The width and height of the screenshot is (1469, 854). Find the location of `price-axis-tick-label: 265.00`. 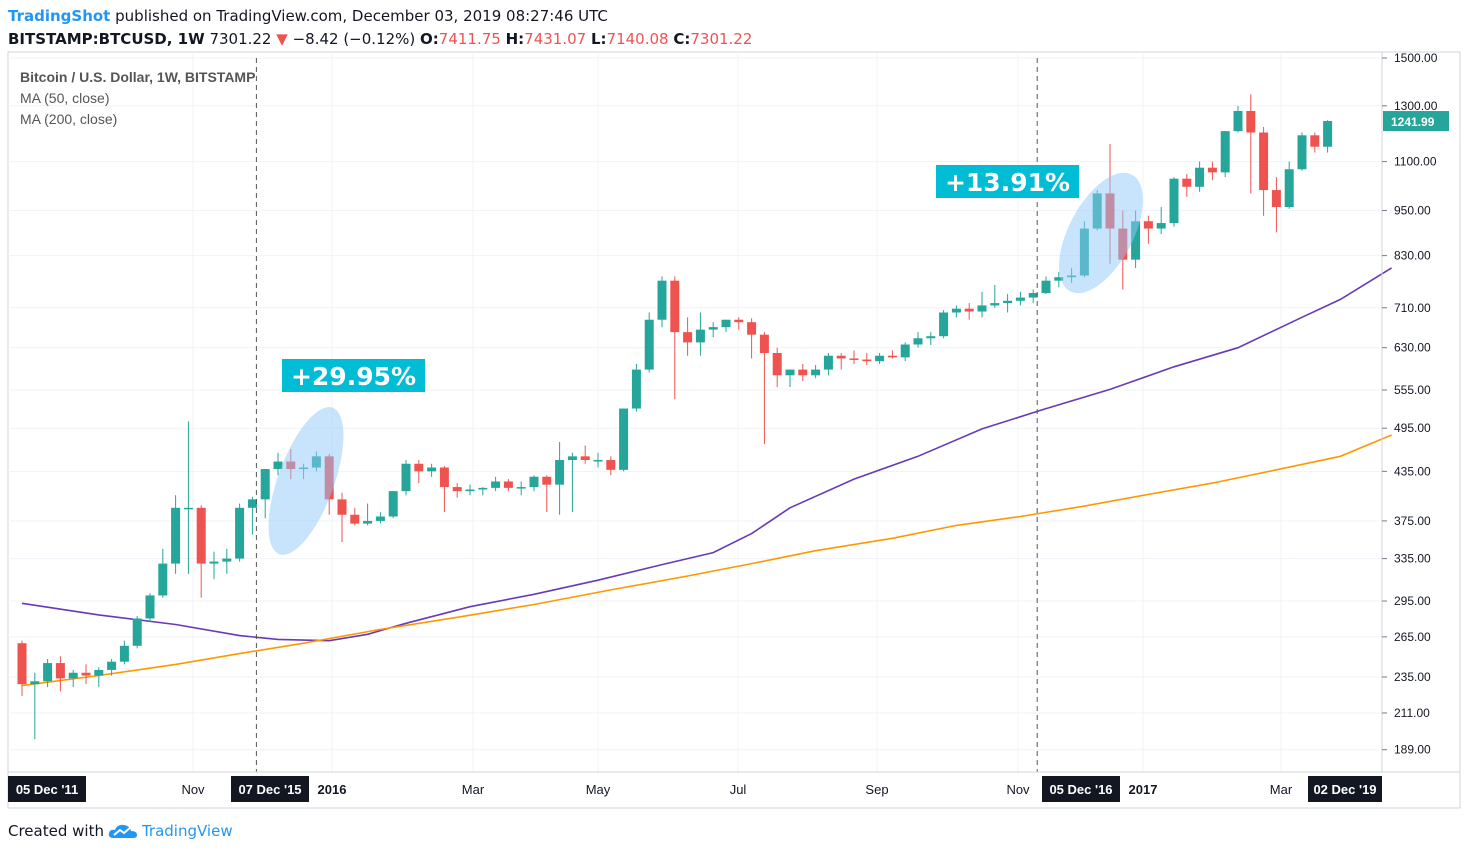

price-axis-tick-label: 265.00 is located at coordinates (1412, 637).